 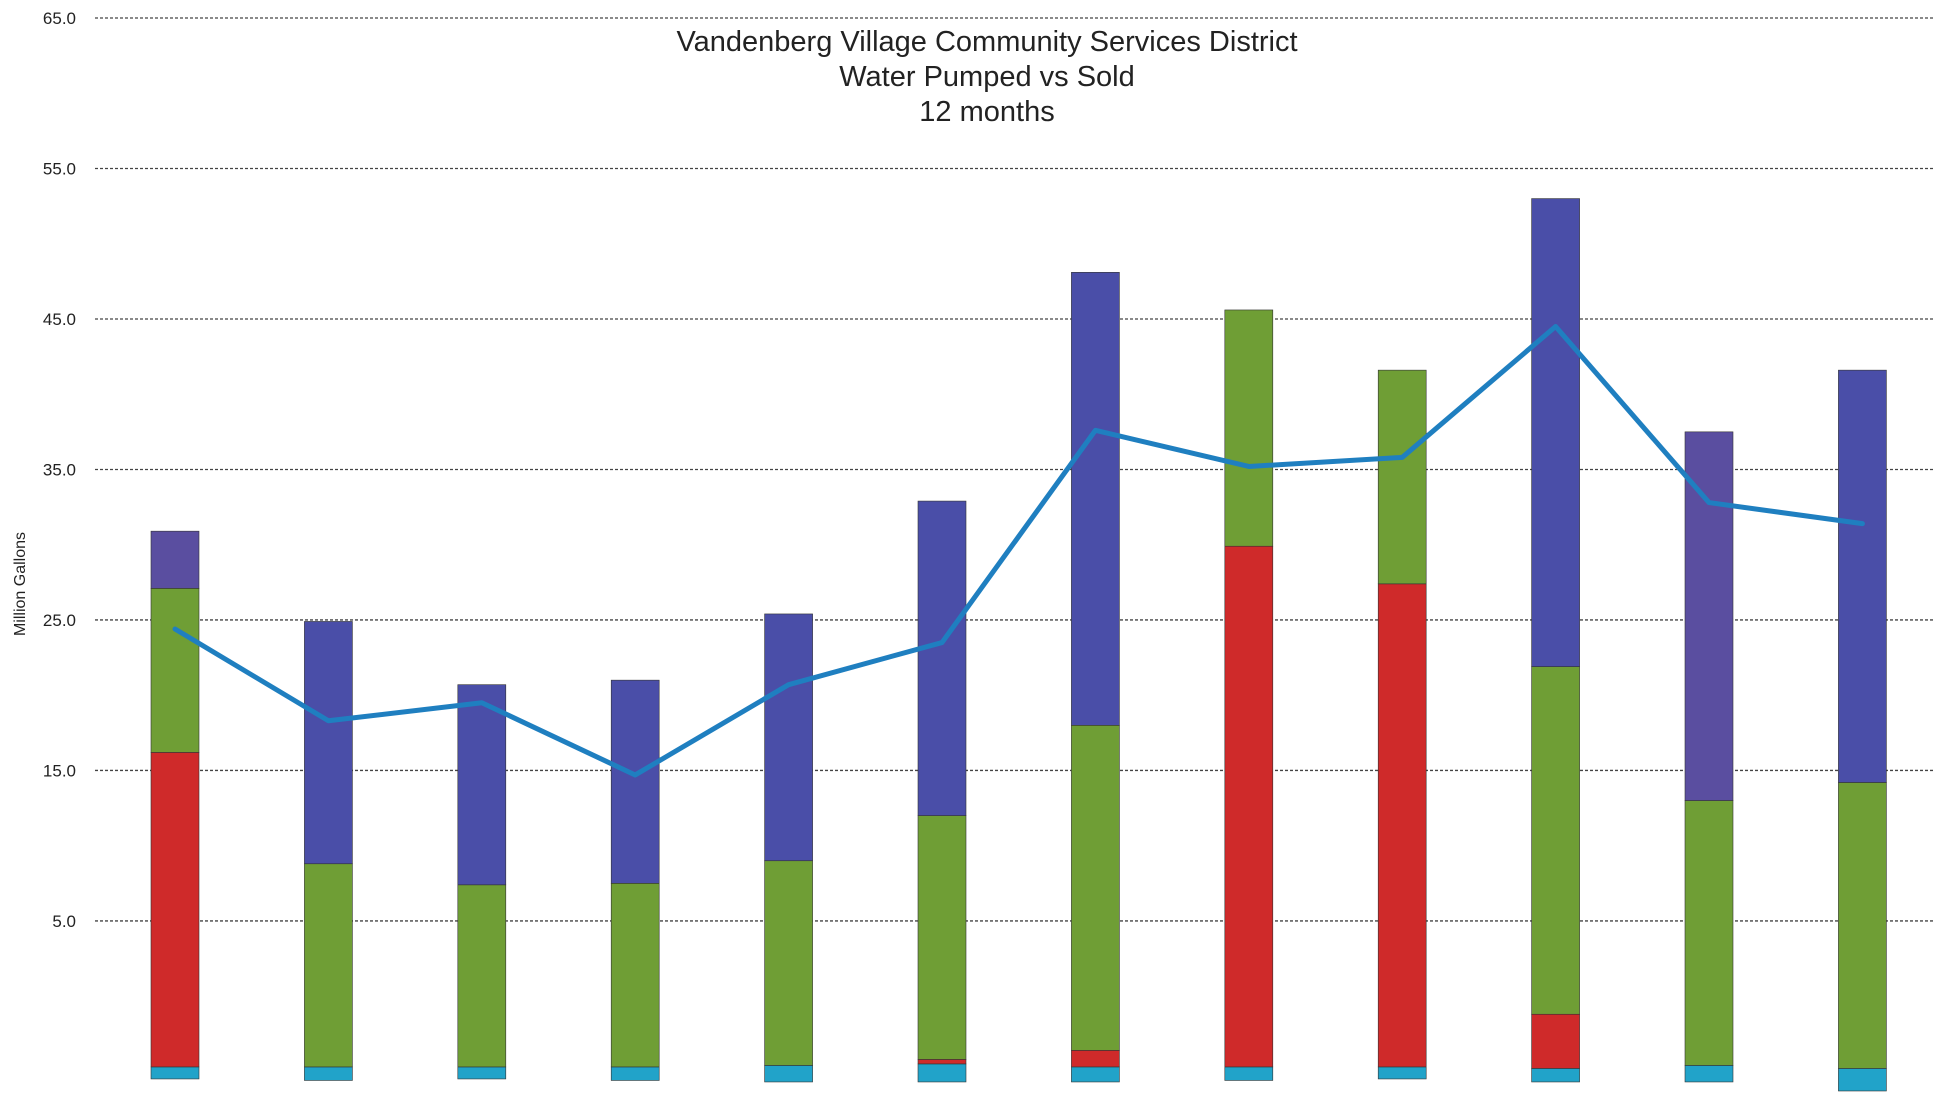 I want to click on y-tick-label: 65.0, so click(x=59, y=18).